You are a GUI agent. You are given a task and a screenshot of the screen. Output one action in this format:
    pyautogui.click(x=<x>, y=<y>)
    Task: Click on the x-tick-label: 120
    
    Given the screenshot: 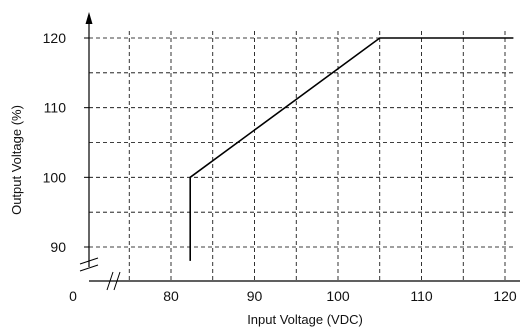 What is the action you would take?
    pyautogui.click(x=505, y=296)
    